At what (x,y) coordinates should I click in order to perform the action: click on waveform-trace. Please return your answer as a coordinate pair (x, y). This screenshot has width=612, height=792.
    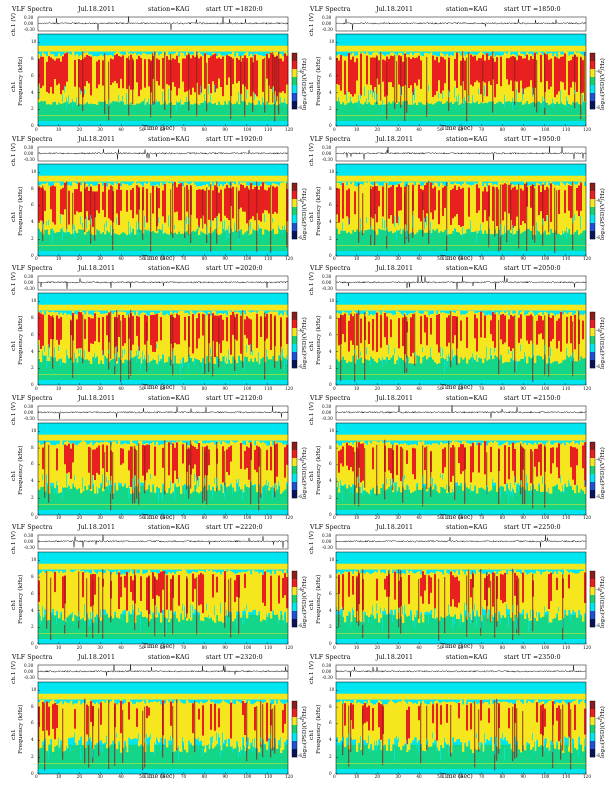
    Looking at the image, I should click on (163, 283).